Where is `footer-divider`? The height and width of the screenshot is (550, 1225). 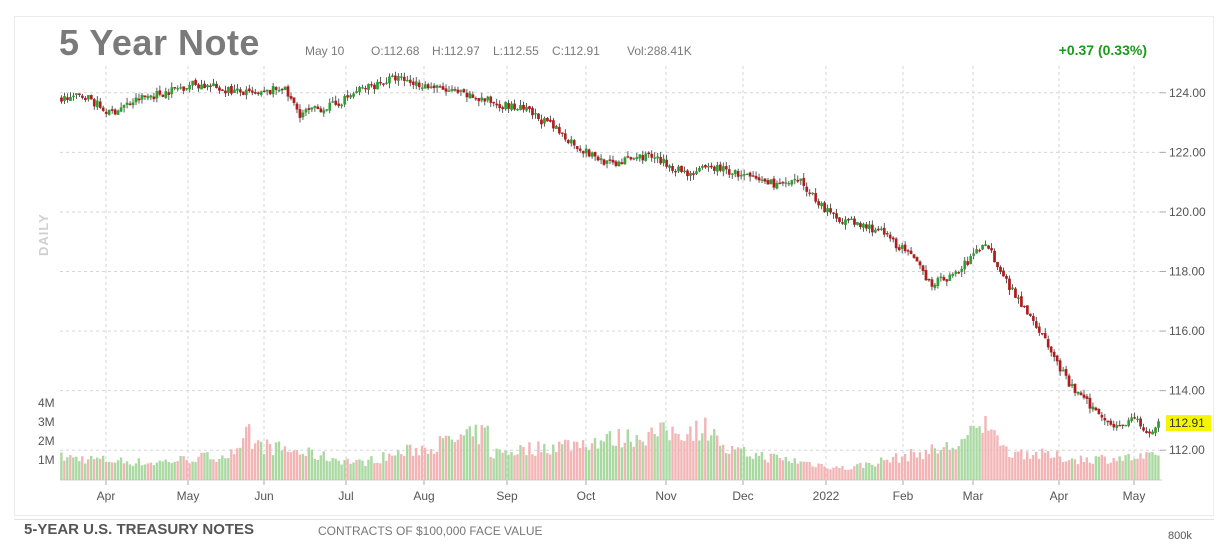
footer-divider is located at coordinates (614, 519).